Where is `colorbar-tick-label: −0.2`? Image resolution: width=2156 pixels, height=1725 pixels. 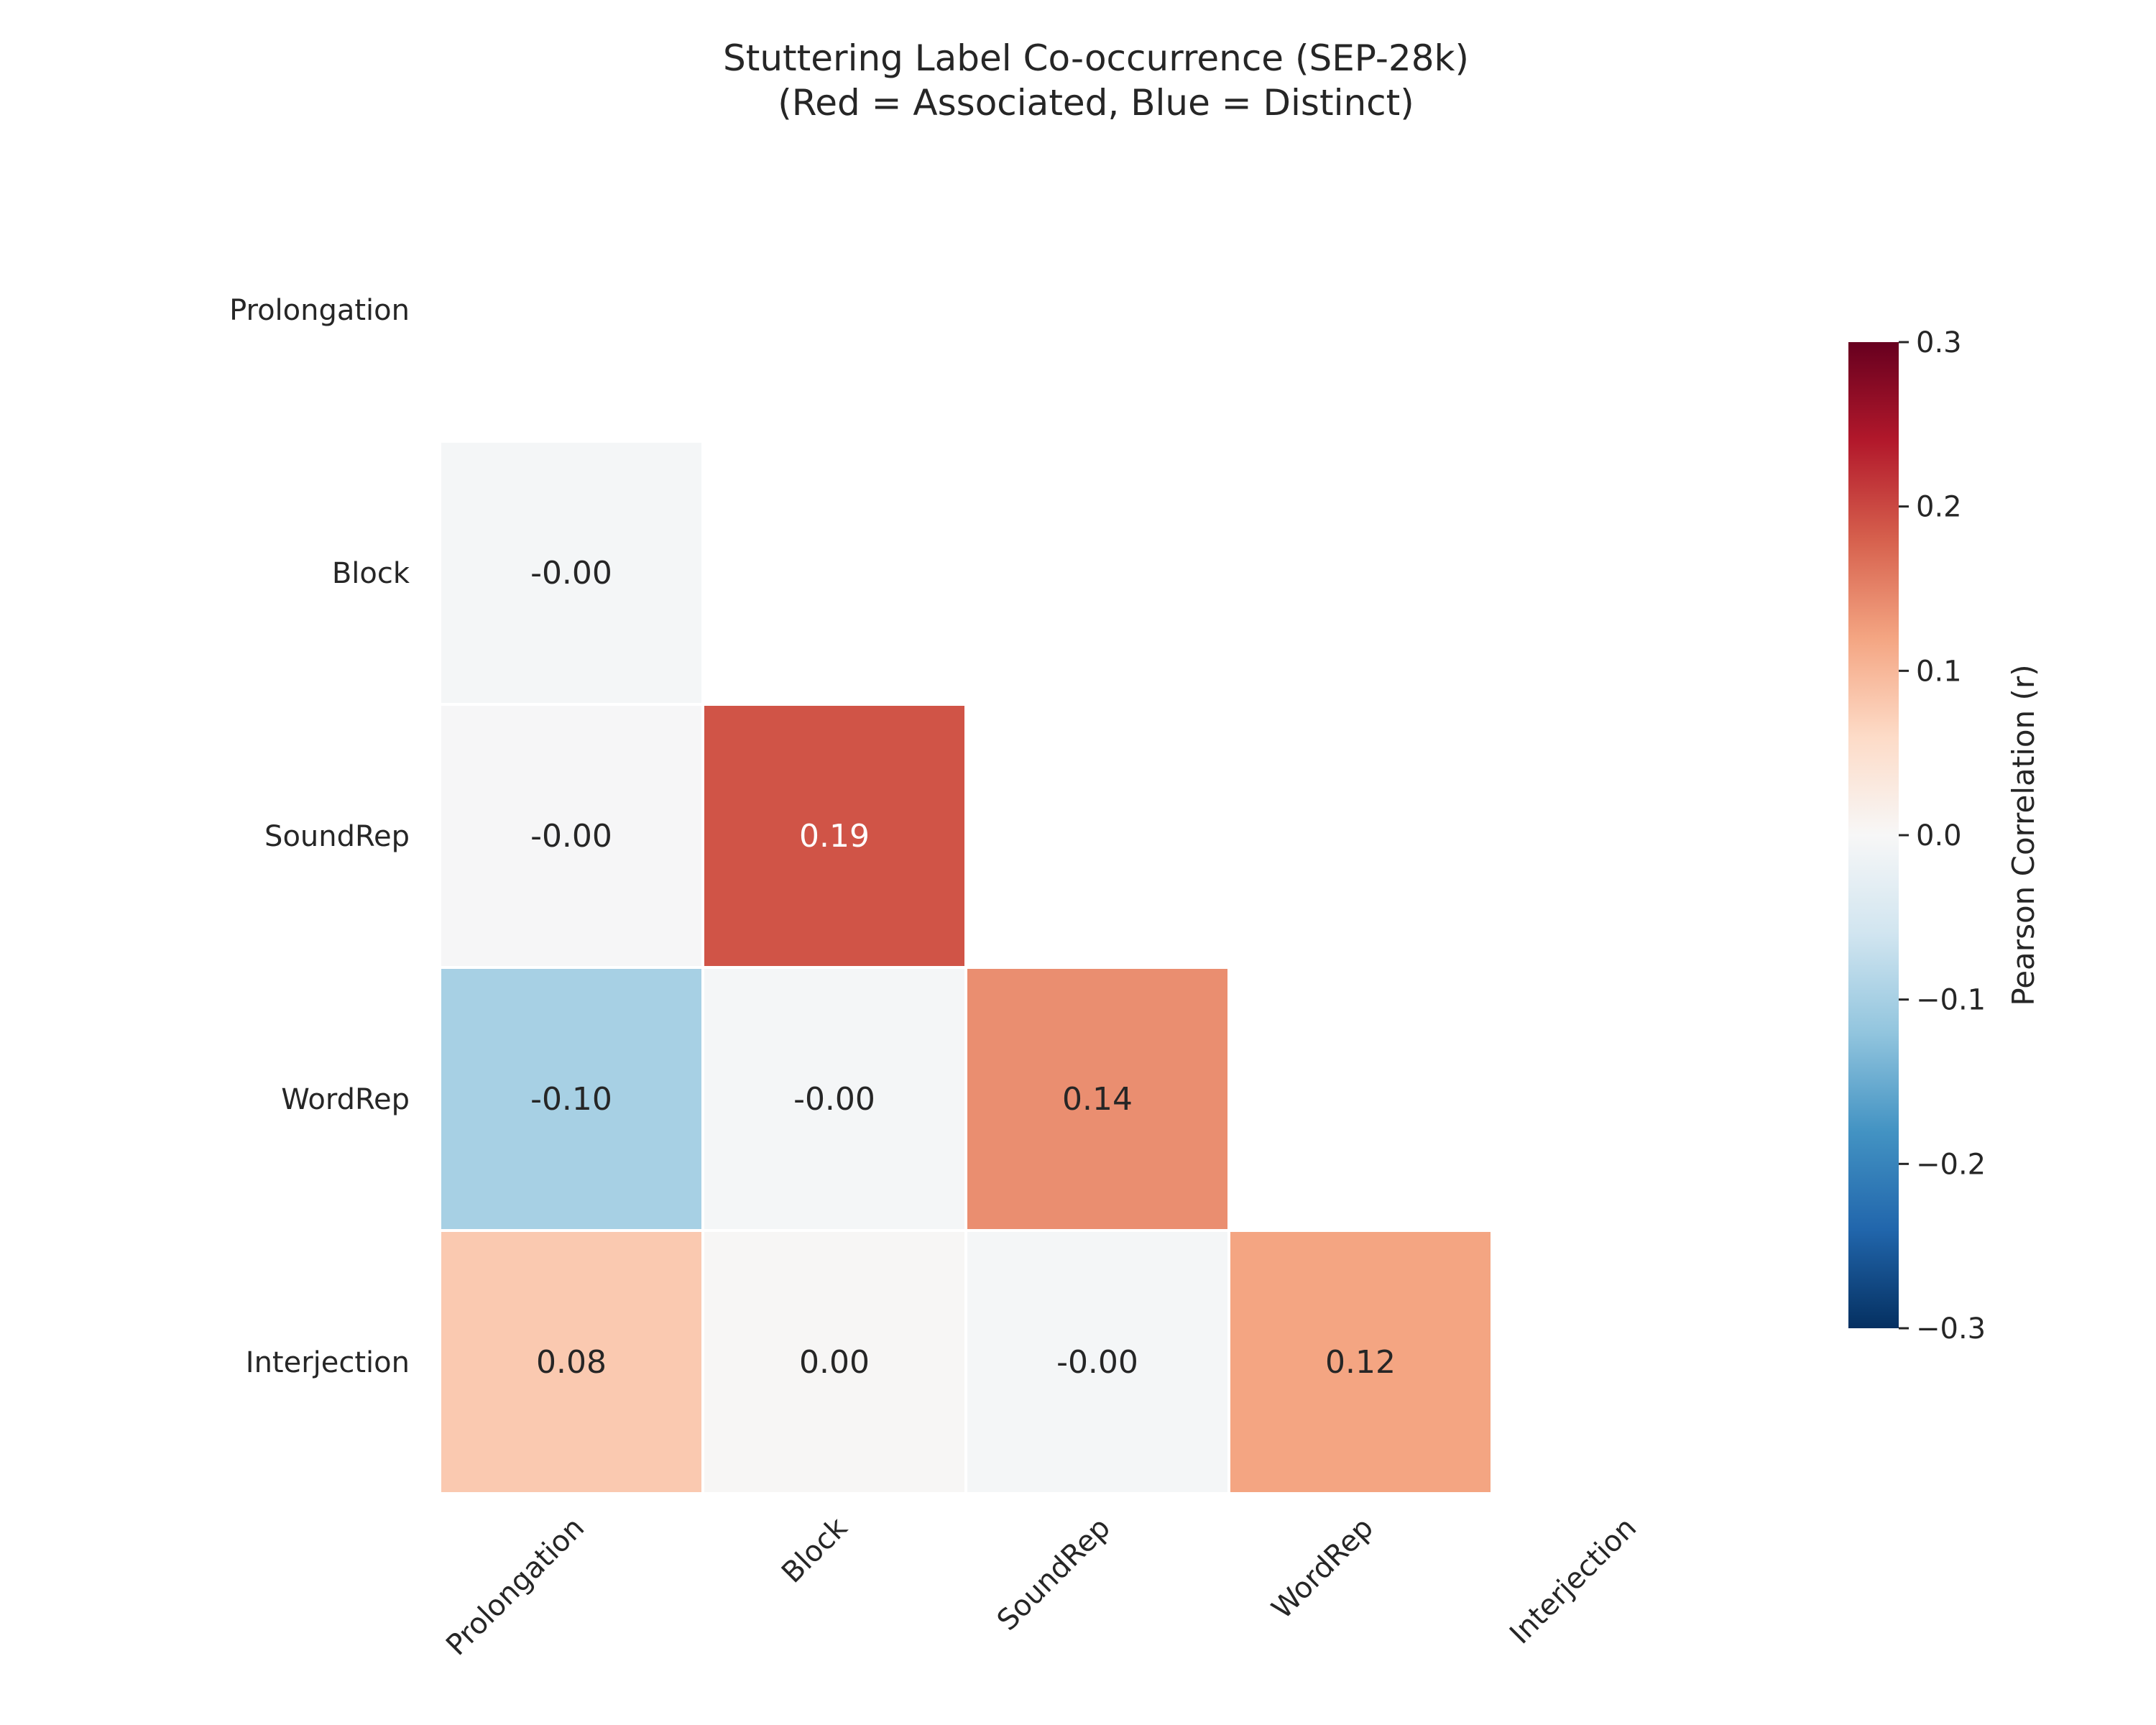 colorbar-tick-label: −0.2 is located at coordinates (1951, 1164).